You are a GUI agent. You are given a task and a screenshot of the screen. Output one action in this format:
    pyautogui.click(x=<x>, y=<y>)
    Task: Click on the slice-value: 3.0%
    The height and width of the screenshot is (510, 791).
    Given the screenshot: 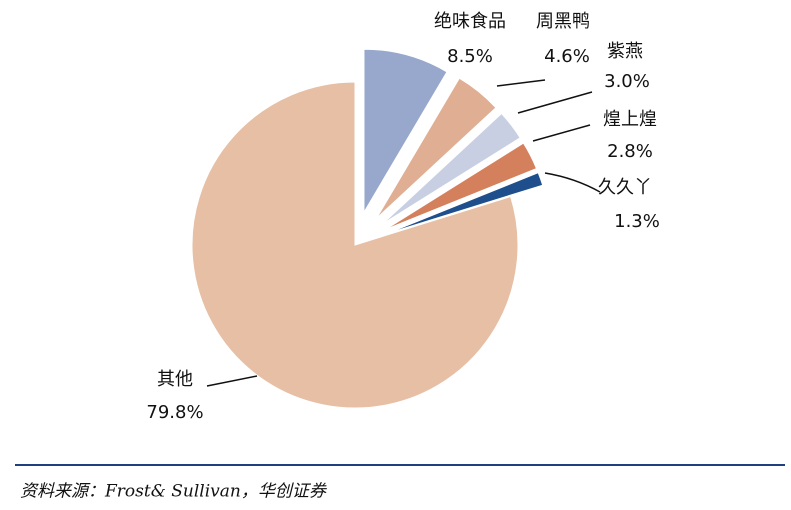 What is the action you would take?
    pyautogui.click(x=627, y=81)
    